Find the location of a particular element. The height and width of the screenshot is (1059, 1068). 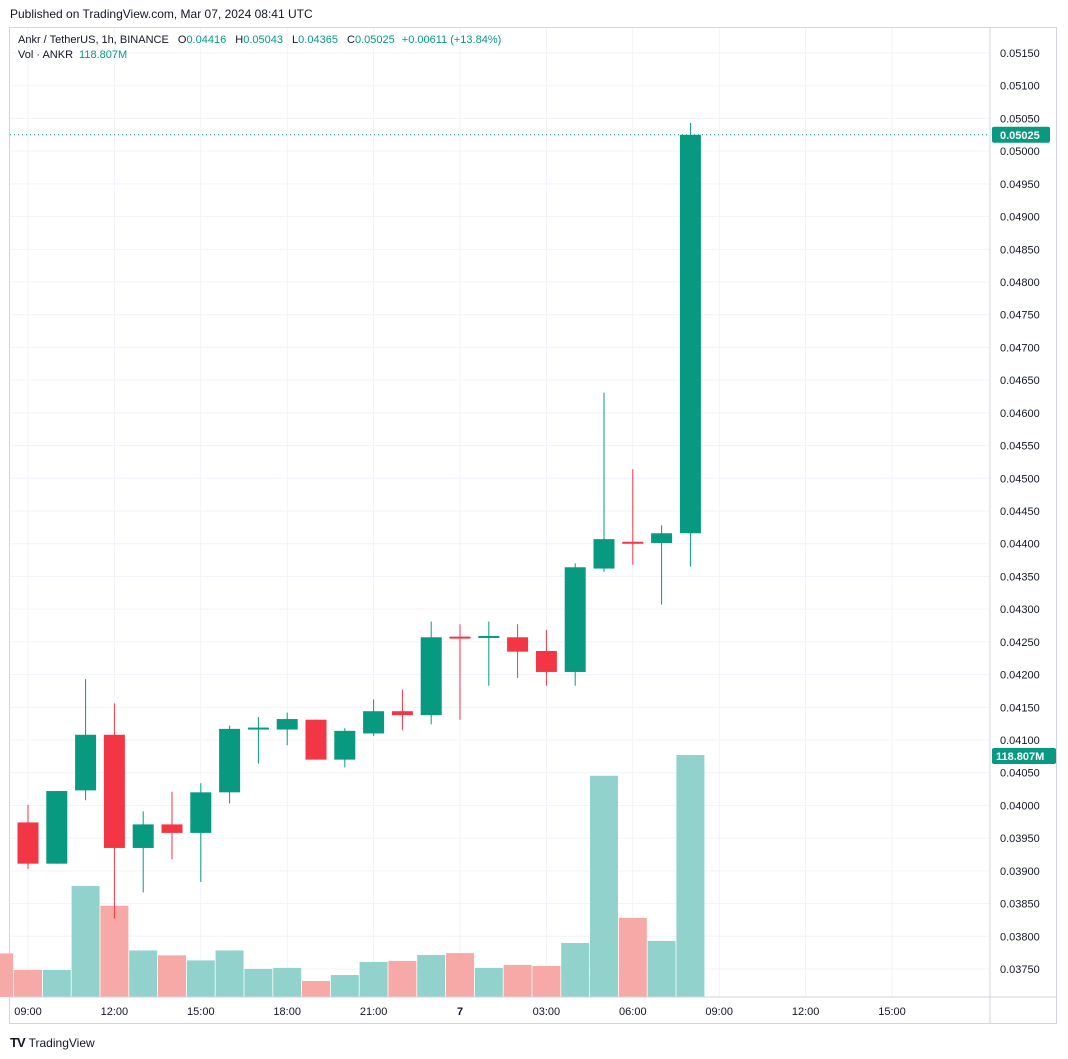

price-tick-label: 0.04900 is located at coordinates (1020, 218).